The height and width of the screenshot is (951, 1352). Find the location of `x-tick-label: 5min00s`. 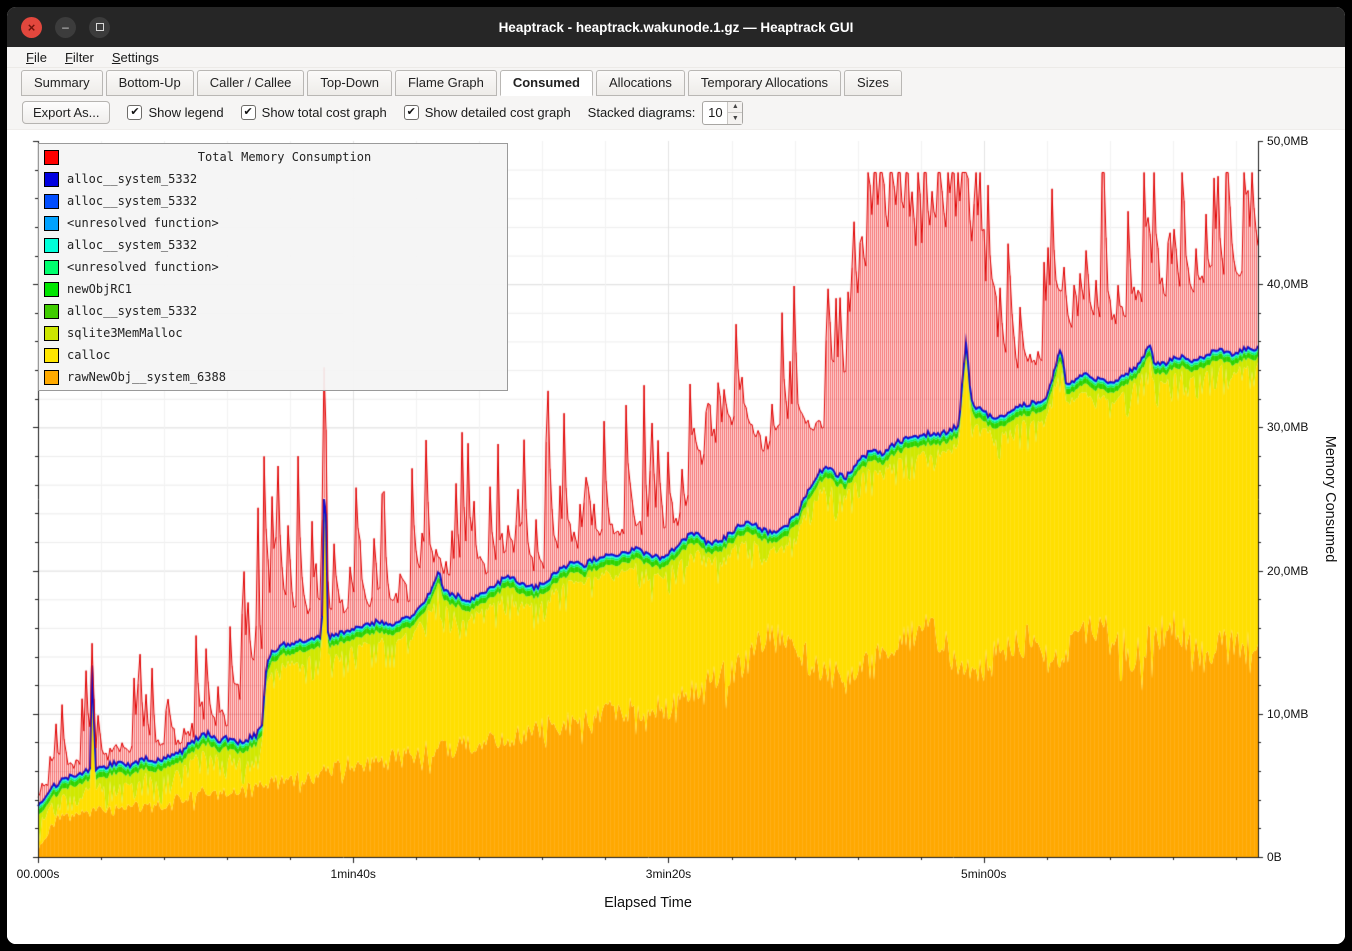

x-tick-label: 5min00s is located at coordinates (984, 874).